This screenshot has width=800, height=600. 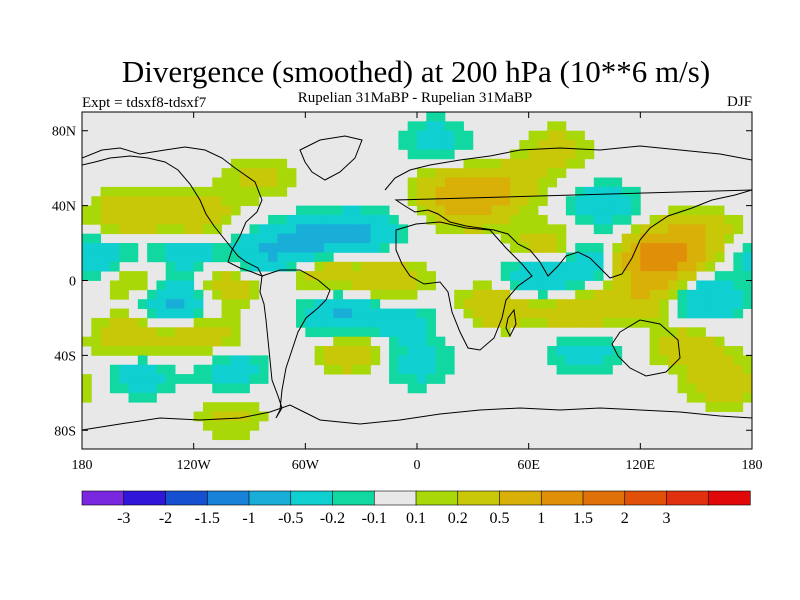 I want to click on coastline-north-america, so click(x=173, y=211).